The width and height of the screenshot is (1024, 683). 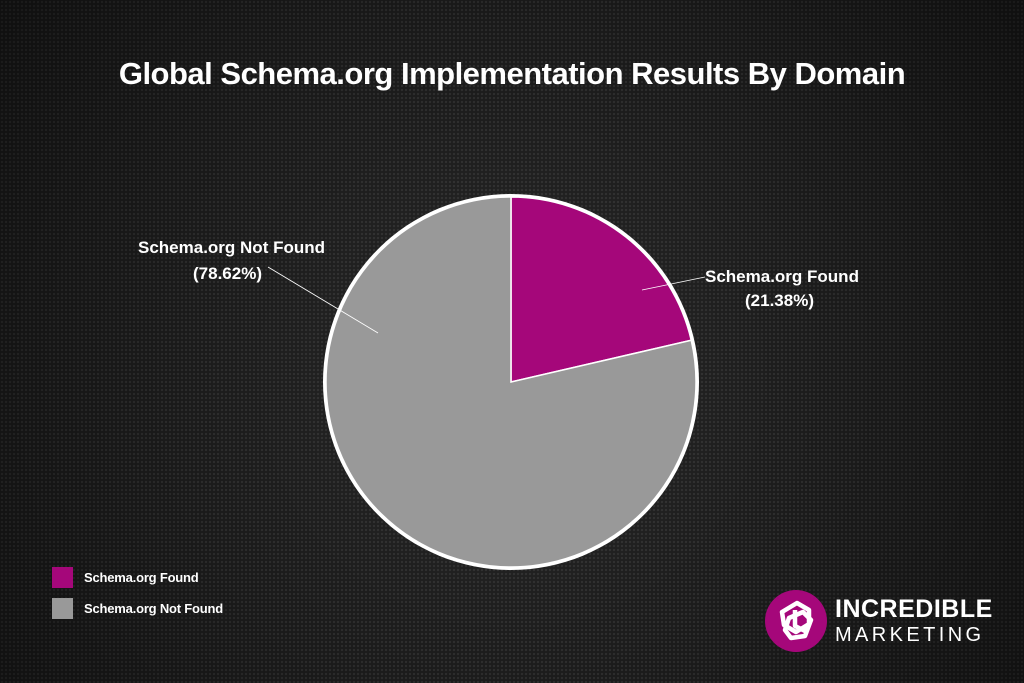 I want to click on legend-item-not-found: Schema.org Not Found, so click(x=137, y=608).